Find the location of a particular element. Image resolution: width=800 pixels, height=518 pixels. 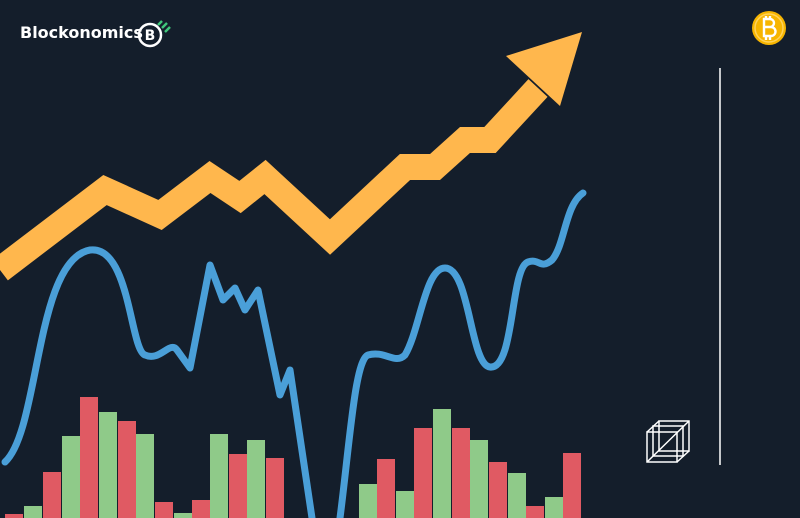

brand-name: Blockonomics is located at coordinates (81, 32).